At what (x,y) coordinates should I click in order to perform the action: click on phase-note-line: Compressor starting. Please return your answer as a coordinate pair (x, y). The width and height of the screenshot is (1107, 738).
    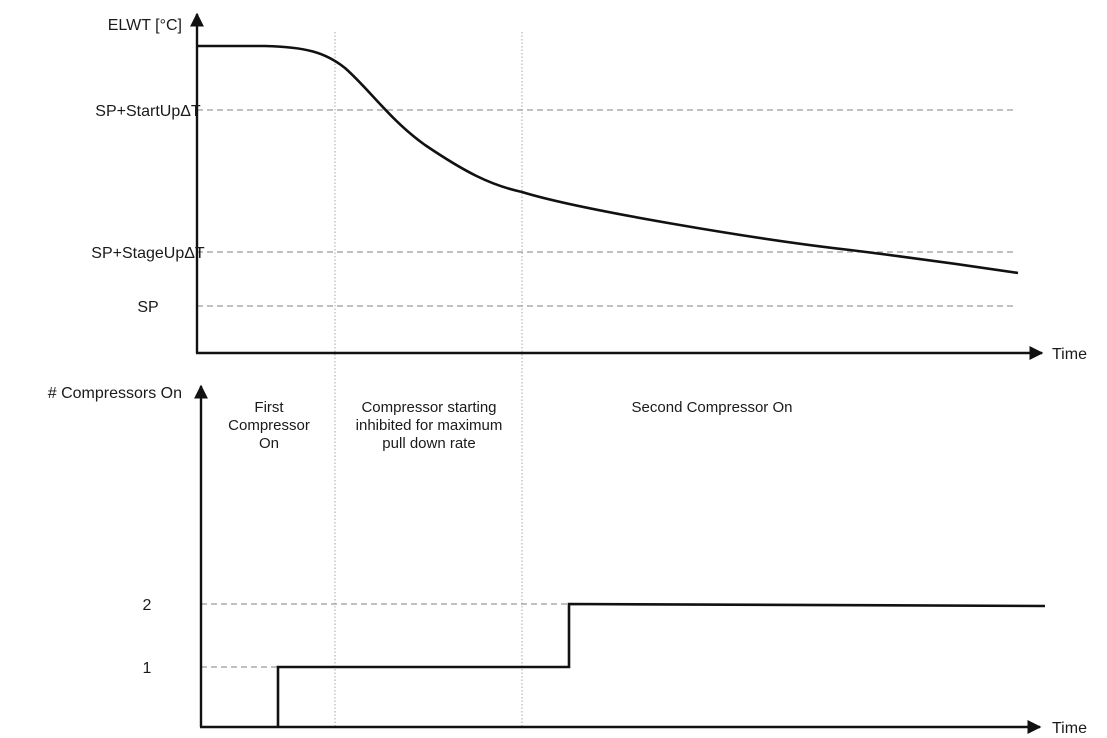
    Looking at the image, I should click on (428, 407).